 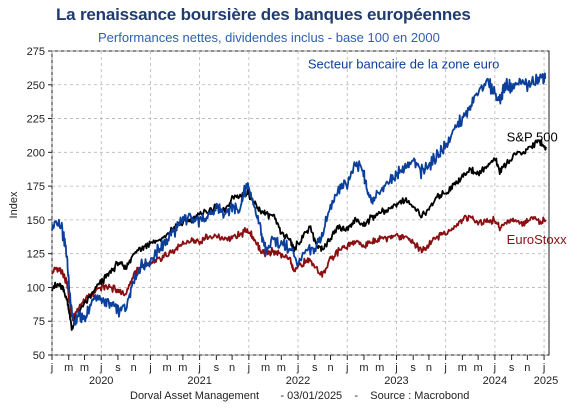 What do you see at coordinates (532, 137) in the screenshot?
I see `series-label-1: S&P 500` at bounding box center [532, 137].